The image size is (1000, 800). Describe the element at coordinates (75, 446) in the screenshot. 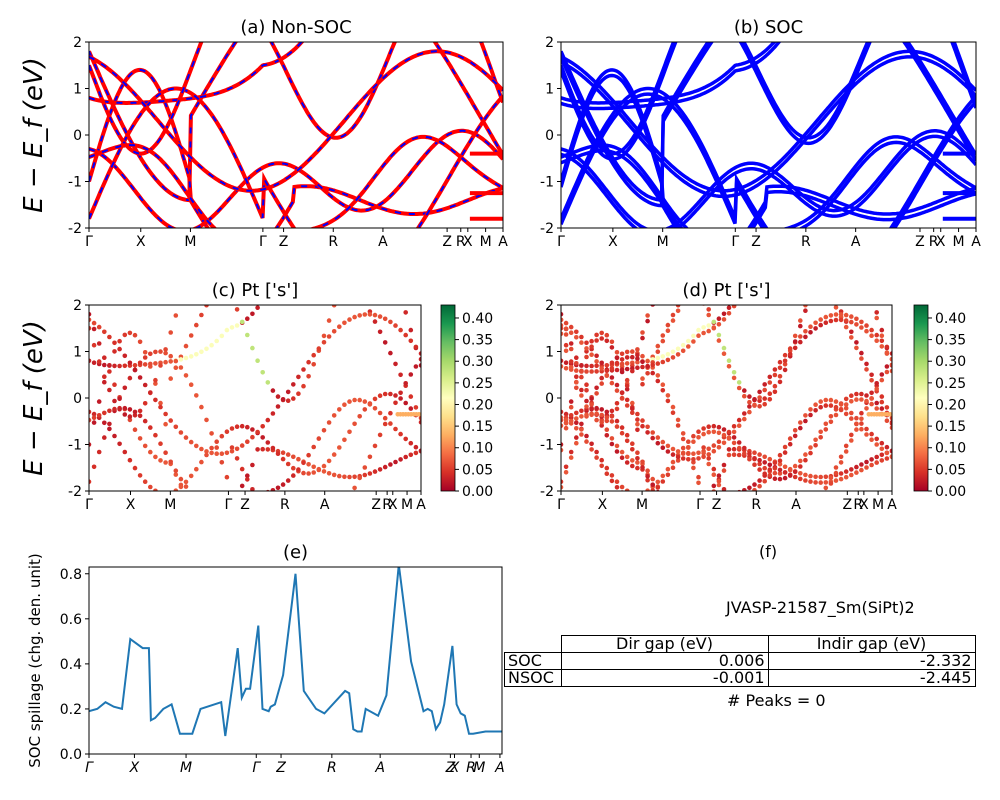

I see `panel-c-ytick-label: -1` at that location.